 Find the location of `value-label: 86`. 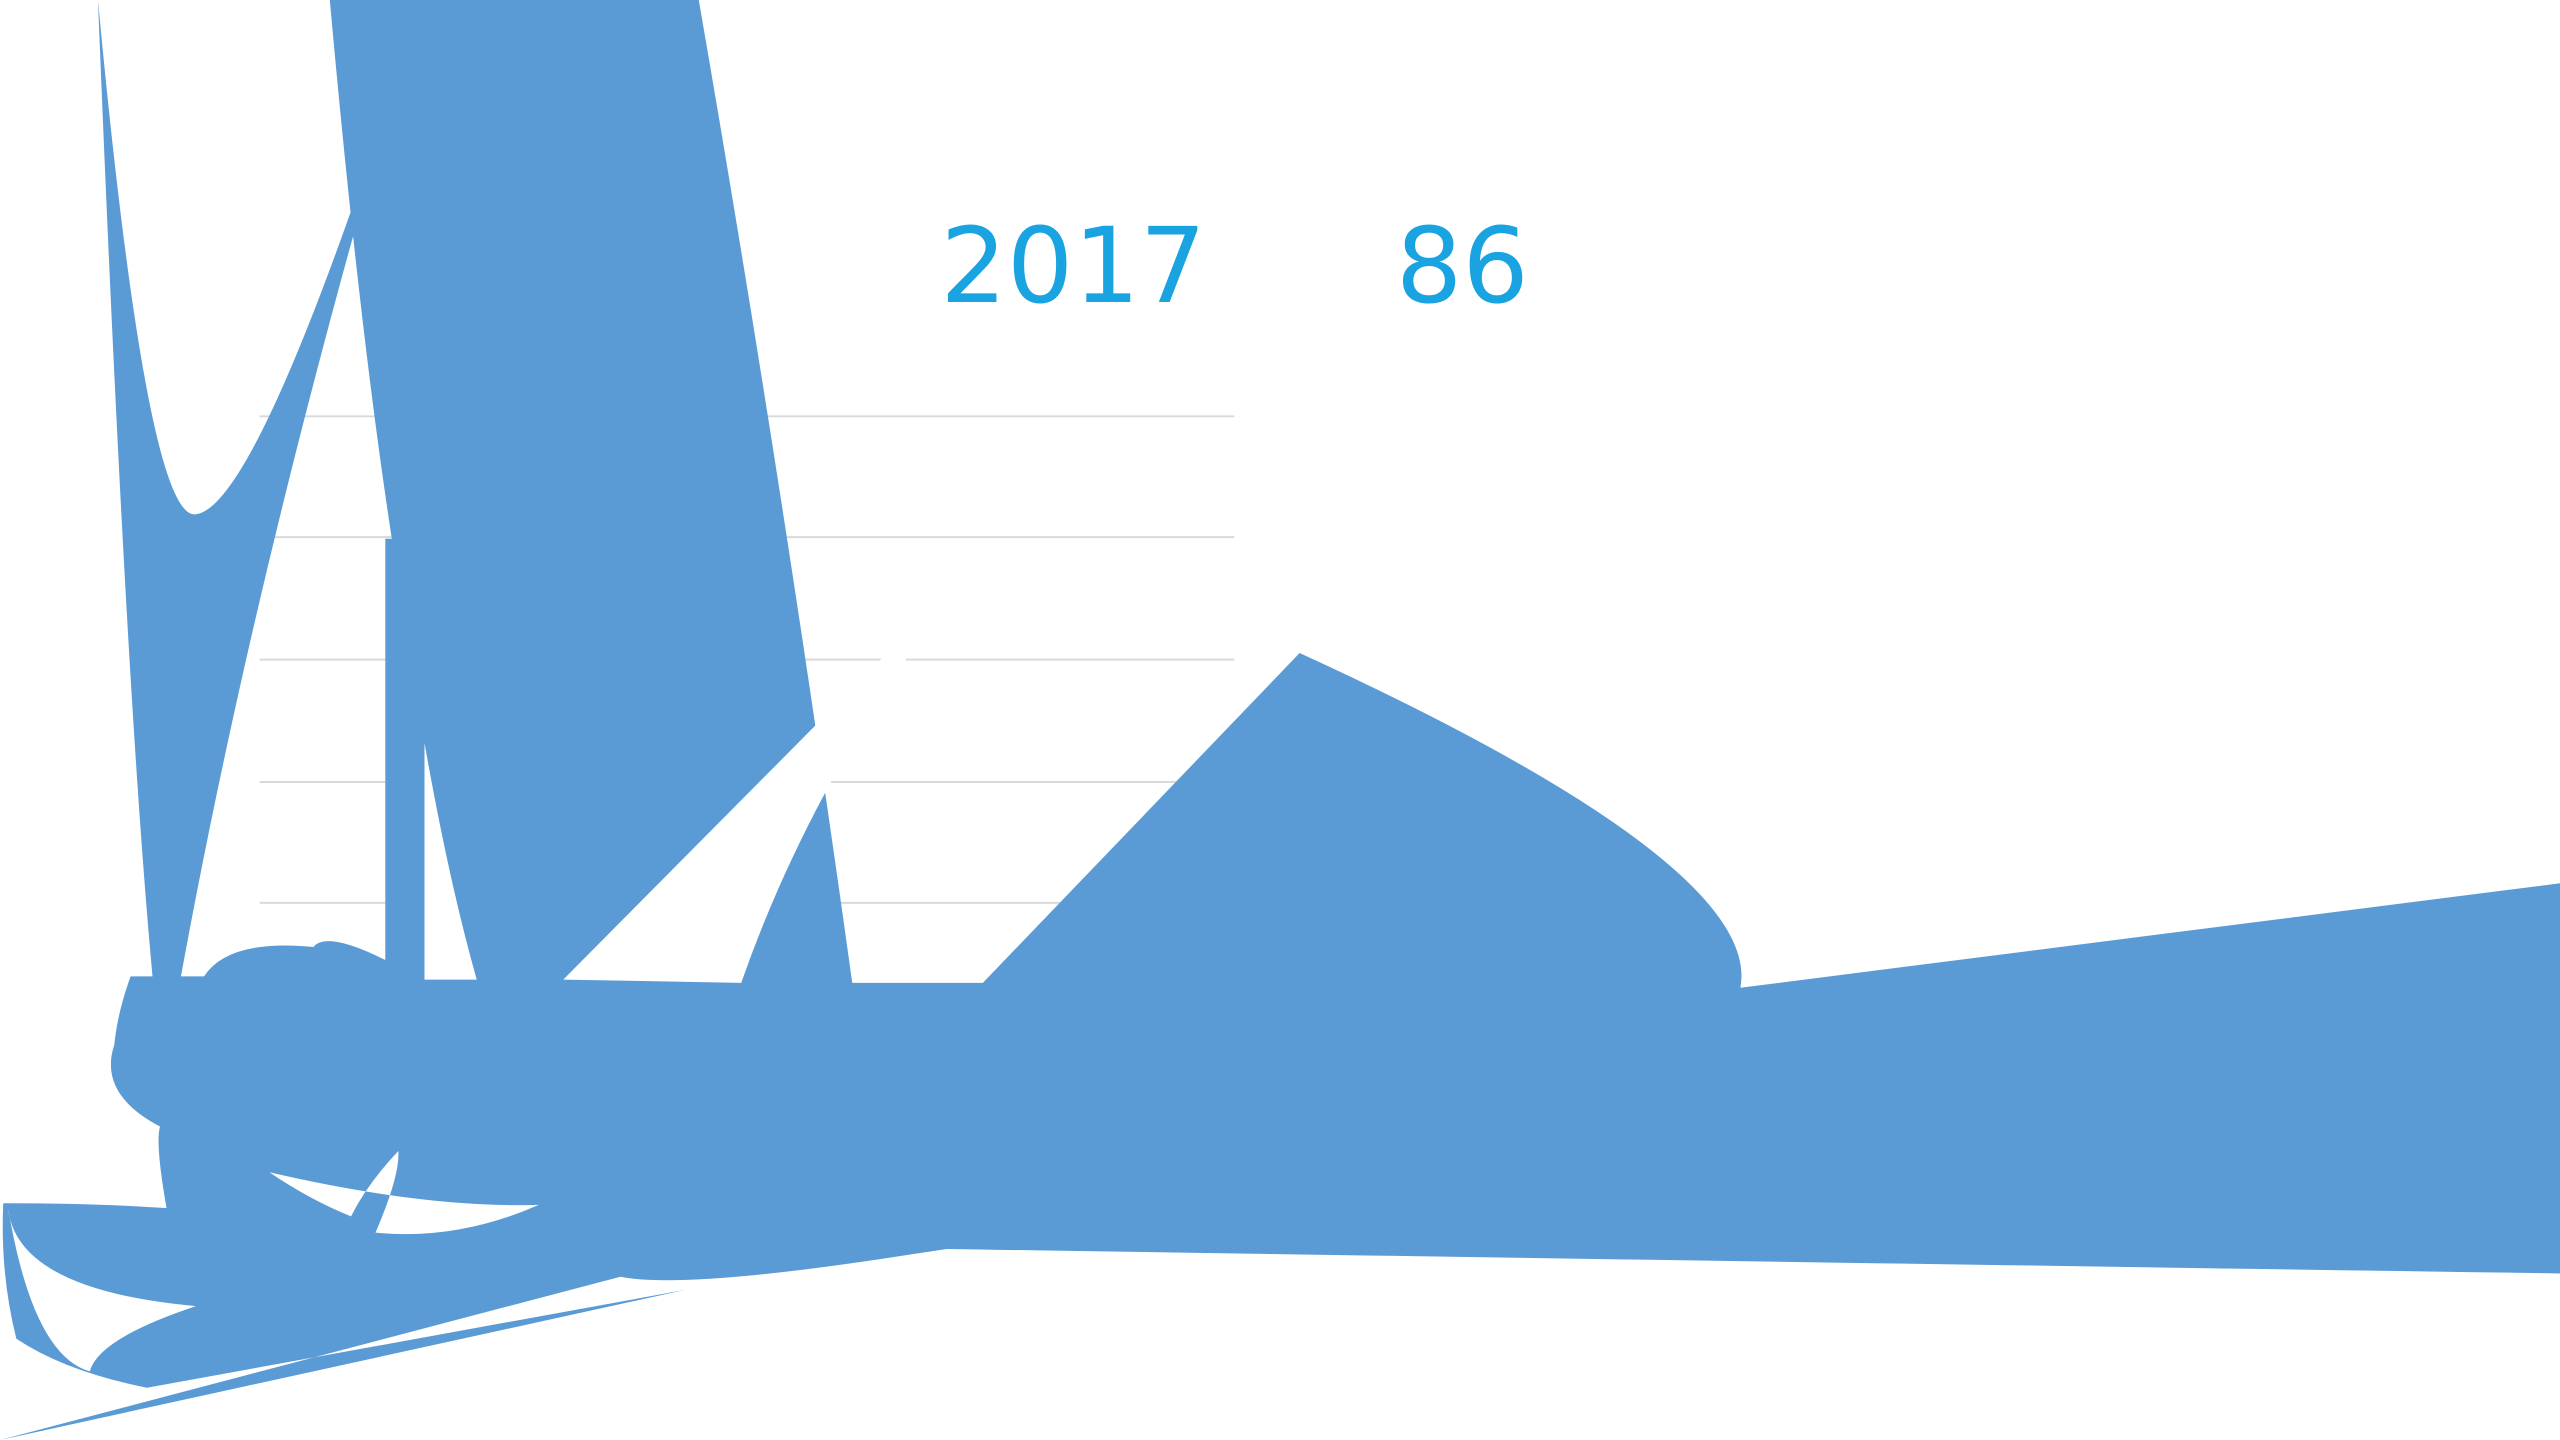

value-label: 86 is located at coordinates (1462, 266).